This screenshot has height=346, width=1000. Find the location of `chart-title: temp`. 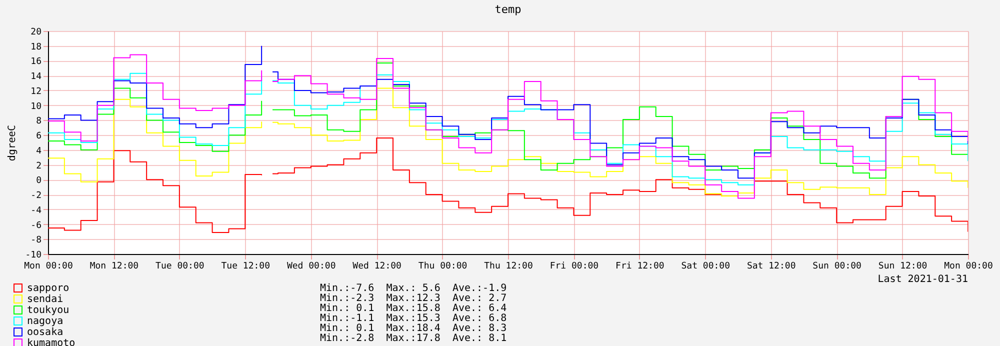

chart-title: temp is located at coordinates (508, 9).